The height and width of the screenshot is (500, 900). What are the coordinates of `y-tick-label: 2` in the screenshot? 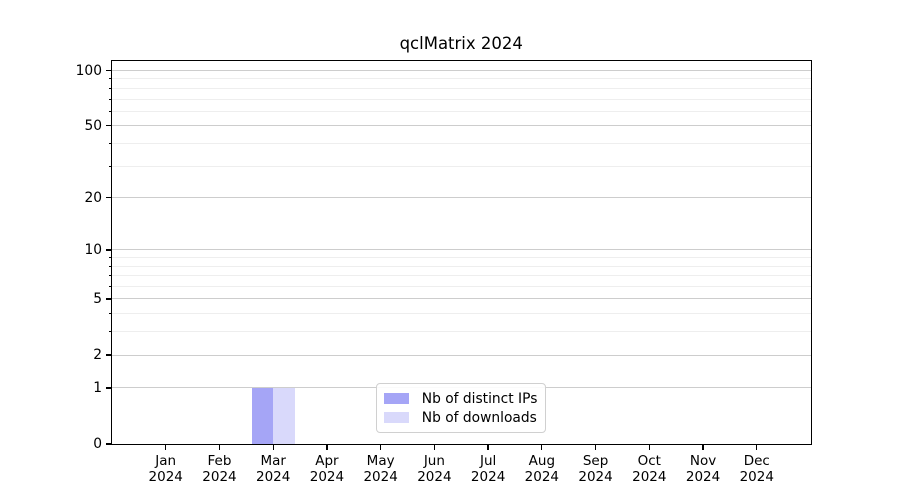 It's located at (97, 355).